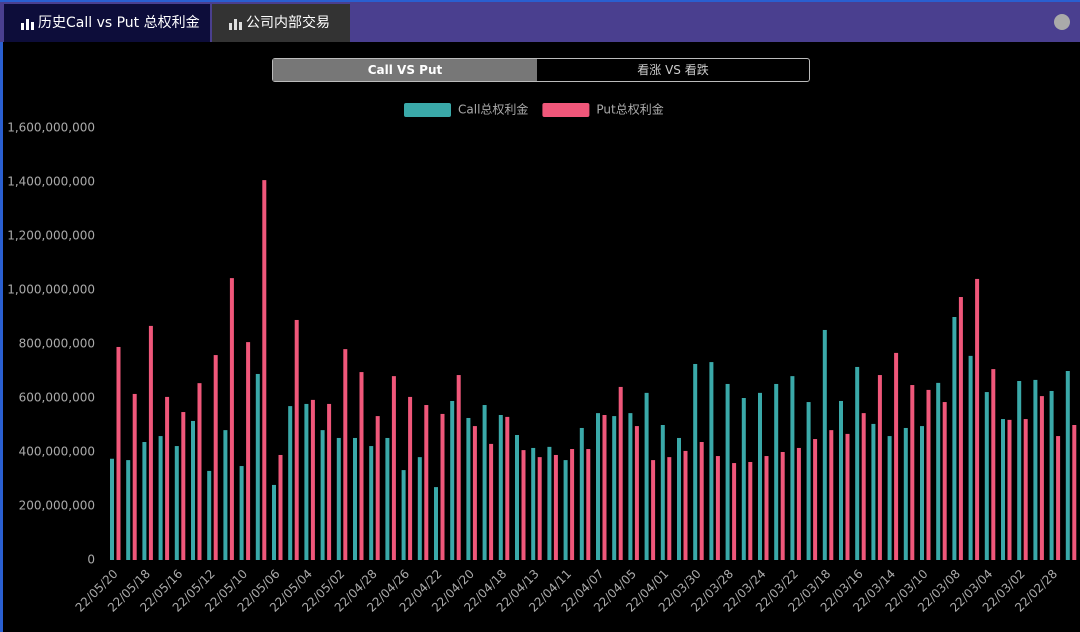 Image resolution: width=1080 pixels, height=632 pixels. I want to click on toggle-button: 看涨 VS 看跌, so click(673, 70).